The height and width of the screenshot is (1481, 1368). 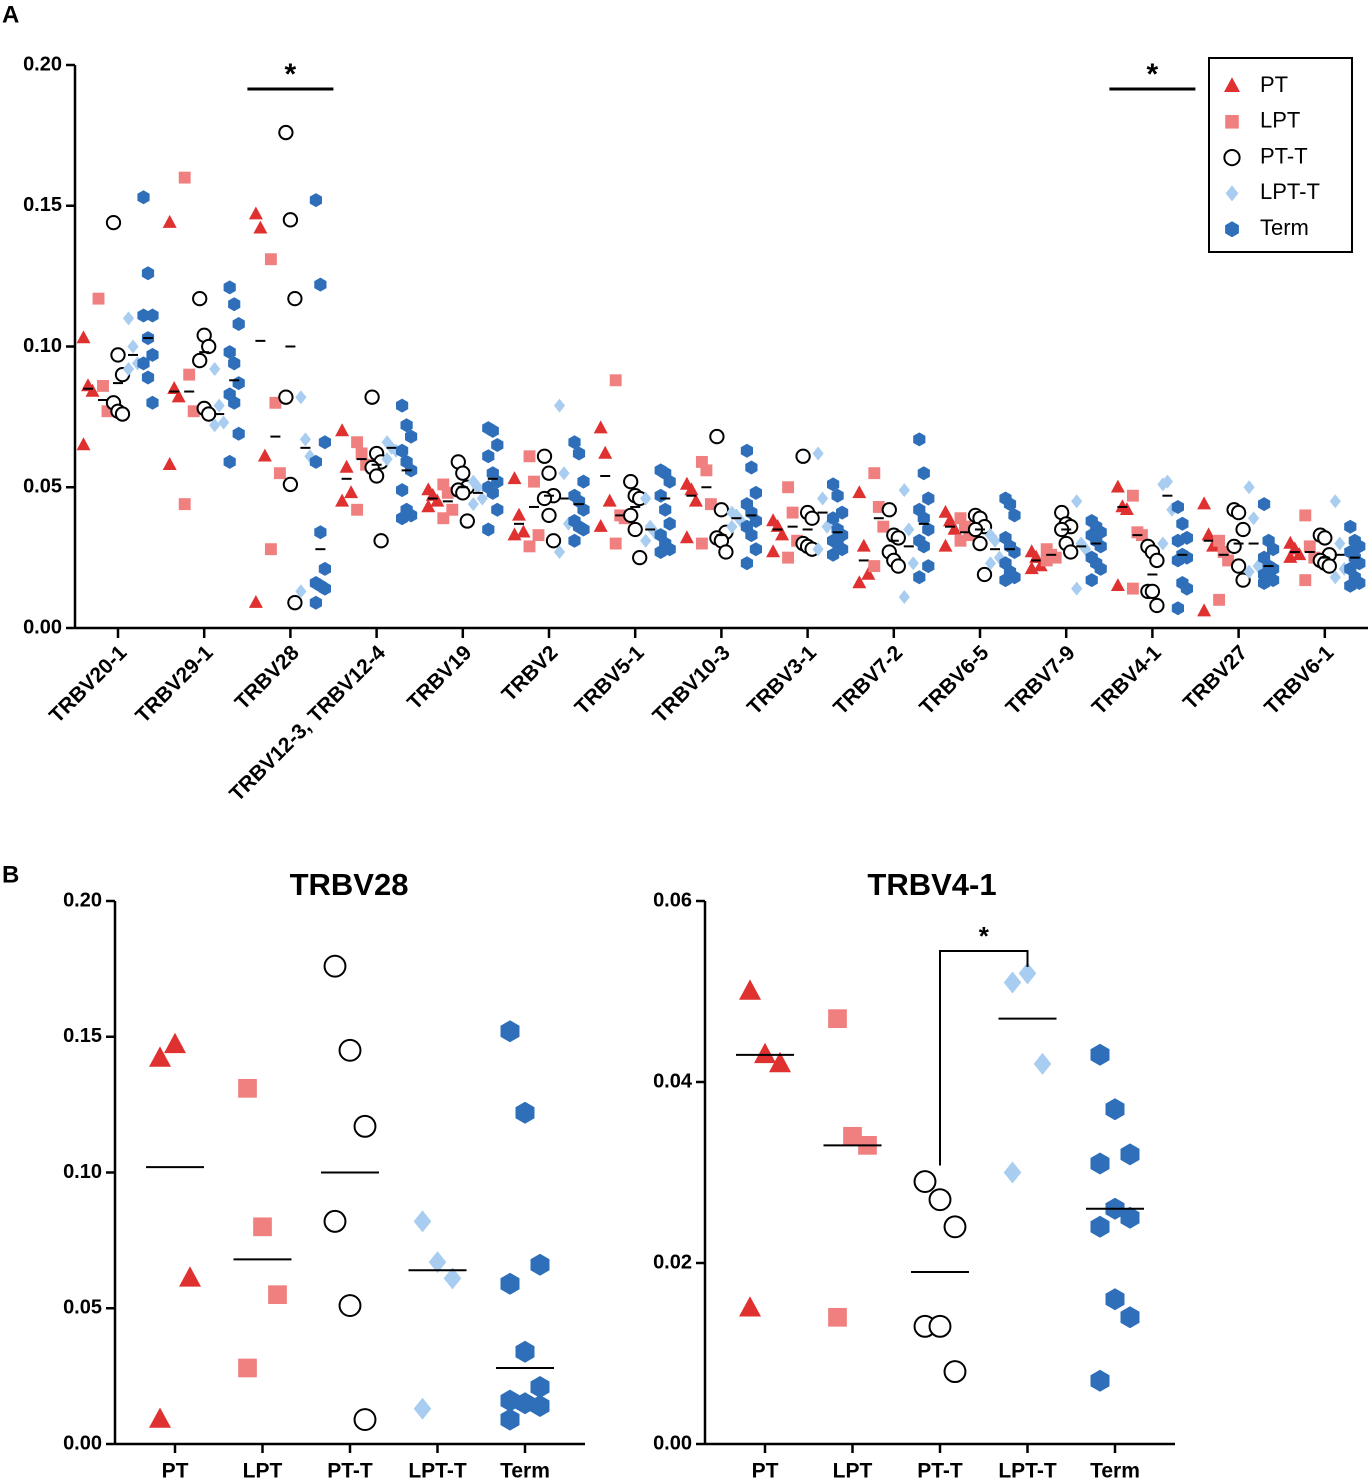 What do you see at coordinates (1284, 227) in the screenshot?
I see `legend-label: Term` at bounding box center [1284, 227].